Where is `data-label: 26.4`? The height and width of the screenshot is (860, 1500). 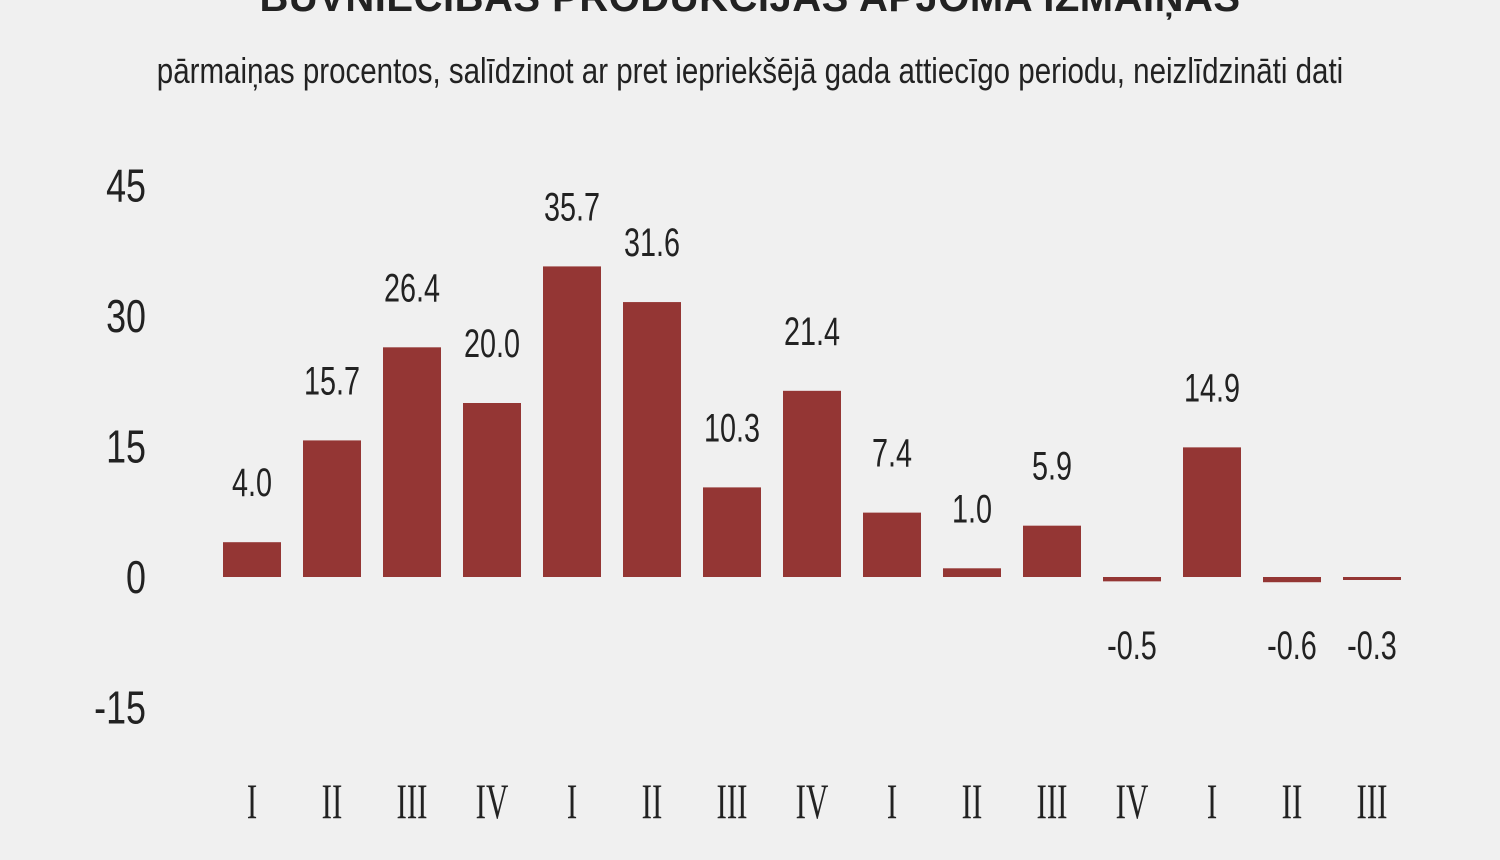 data-label: 26.4 is located at coordinates (412, 288).